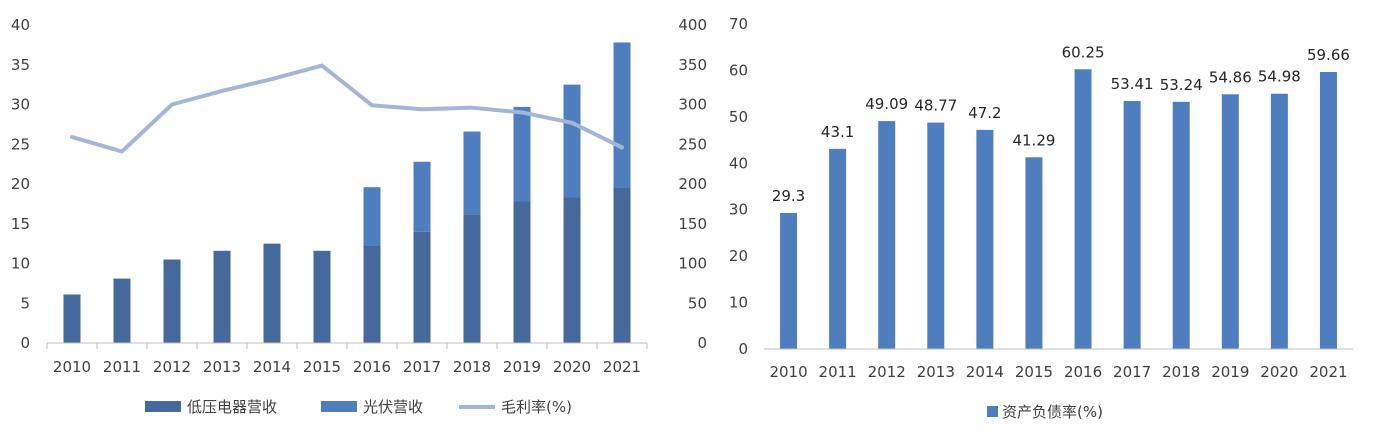  Describe the element at coordinates (536, 407) in the screenshot. I see `legend-label-margin: 毛利率(%)` at that location.